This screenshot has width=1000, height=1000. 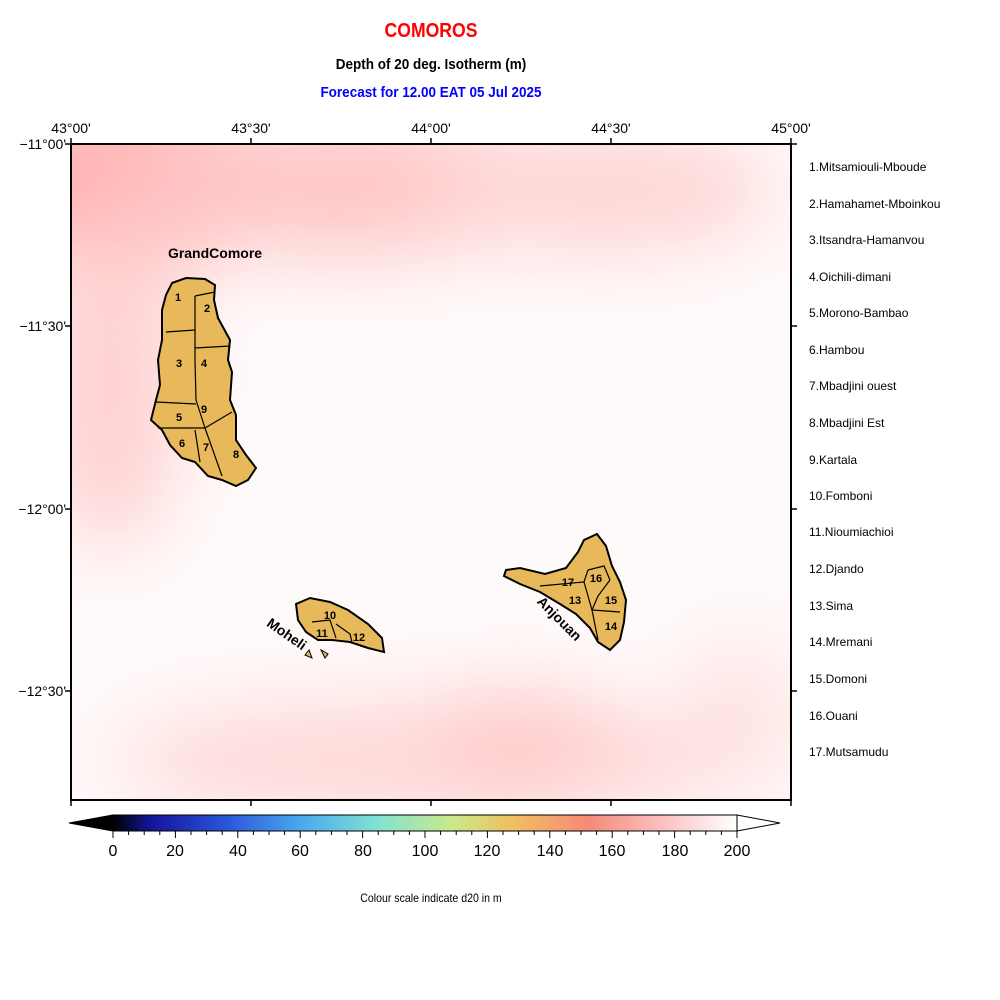 I want to click on colorbar-tick-label: 80, so click(x=363, y=851).